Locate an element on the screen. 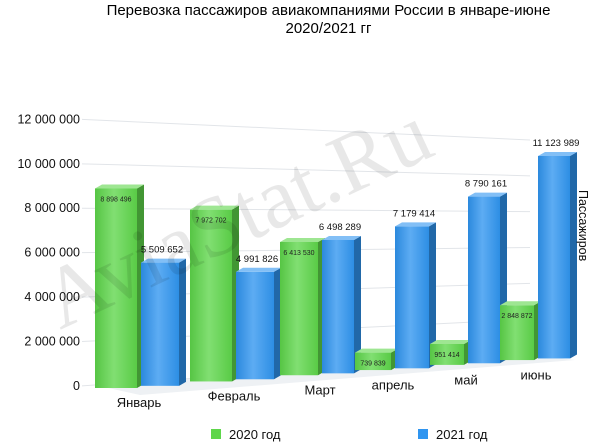 This screenshot has height=446, width=597. chart-title-line-2: 2020/2021 гг is located at coordinates (328, 28).